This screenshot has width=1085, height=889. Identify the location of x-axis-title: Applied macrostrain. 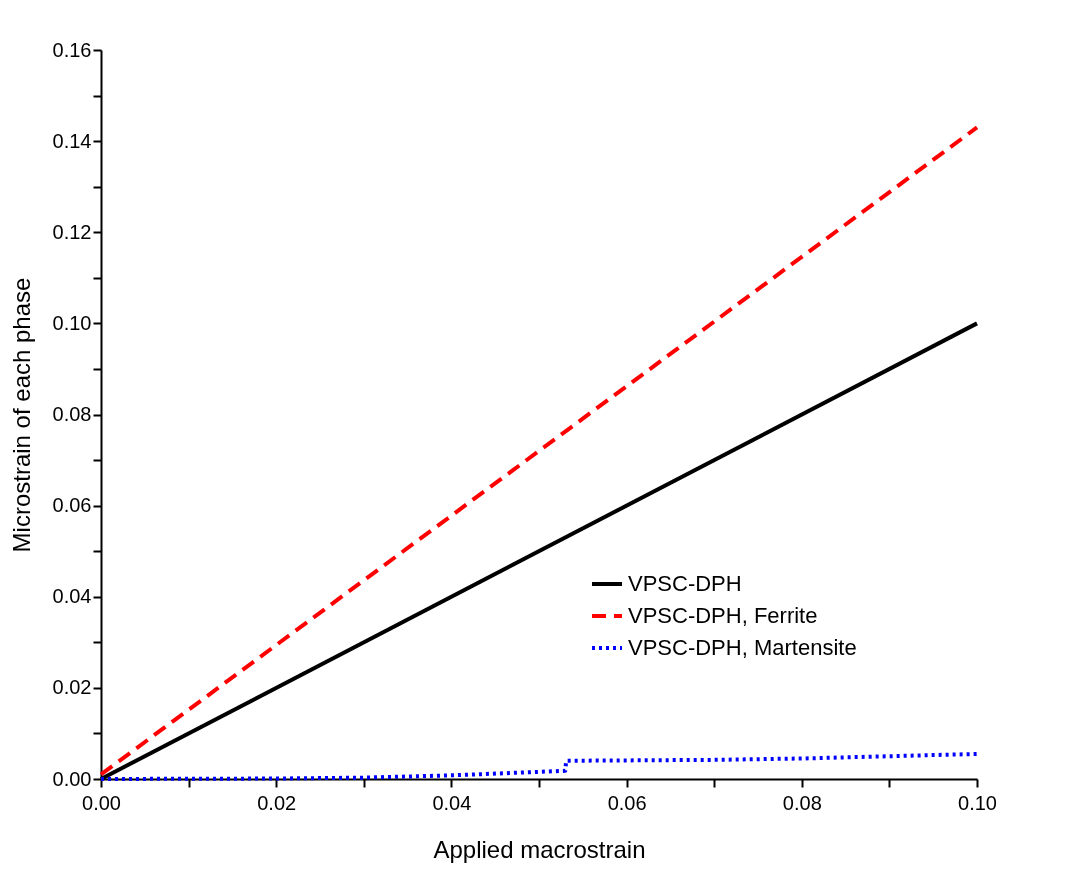
(539, 849).